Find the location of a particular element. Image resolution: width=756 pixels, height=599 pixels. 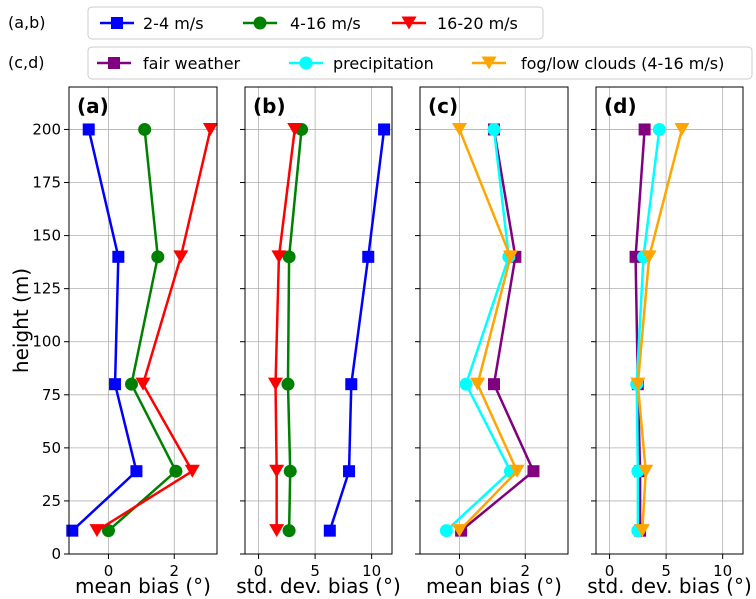

legend-tag: (c,d) is located at coordinates (26, 62).